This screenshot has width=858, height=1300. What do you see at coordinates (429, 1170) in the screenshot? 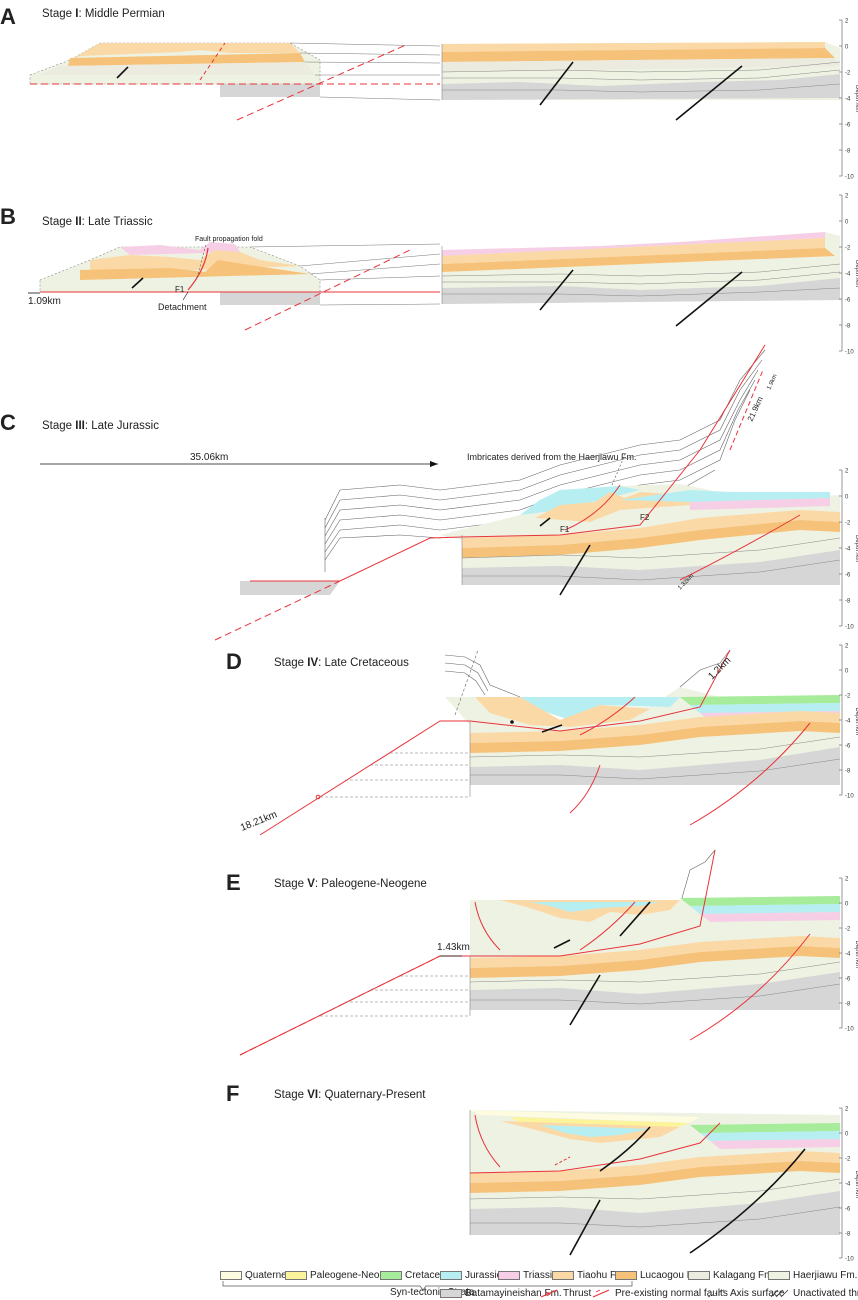
I see `panel-f: F Stage VI: Quaternary-Present` at bounding box center [429, 1170].